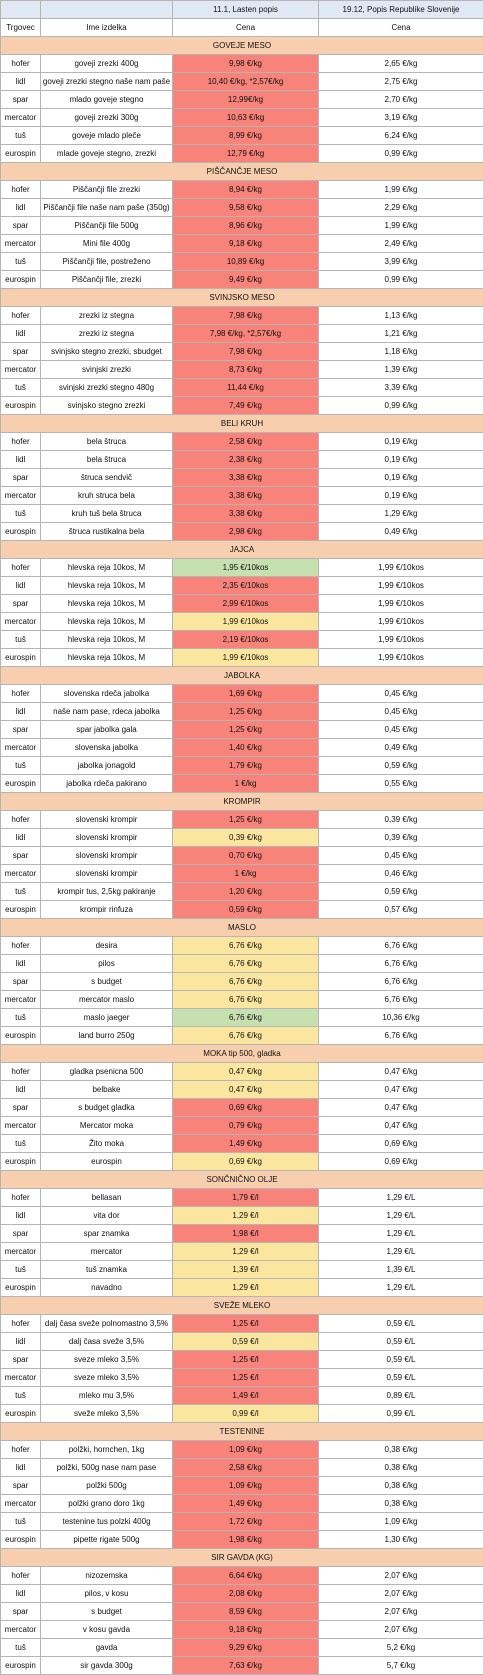  I want to click on header-col4-title: 19.12, Popis Republike Slovenije, so click(401, 10).